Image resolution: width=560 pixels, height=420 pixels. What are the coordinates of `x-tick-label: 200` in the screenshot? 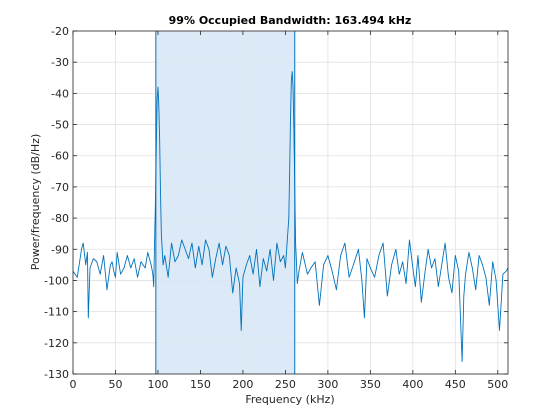 It's located at (242, 384).